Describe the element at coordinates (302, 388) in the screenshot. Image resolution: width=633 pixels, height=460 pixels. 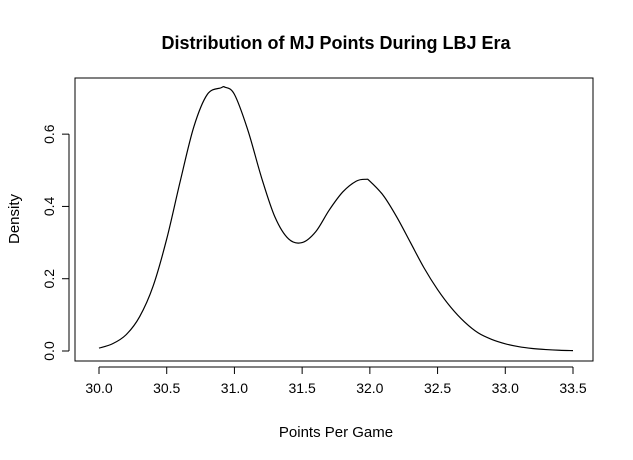
I see `x-tick-label: 31.5` at that location.